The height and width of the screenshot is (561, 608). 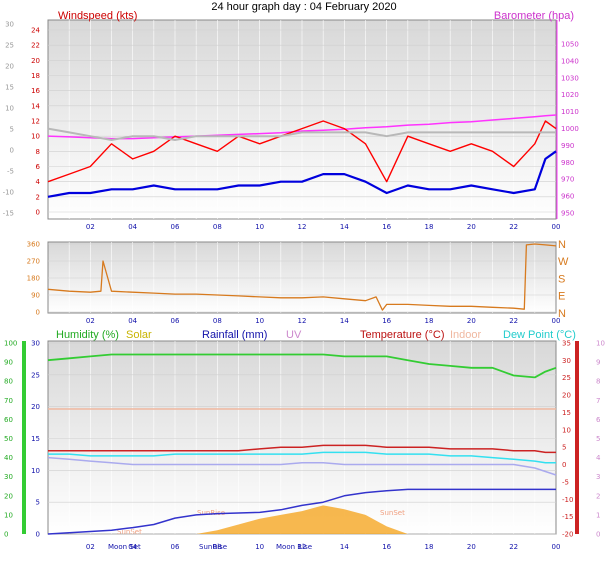 What do you see at coordinates (9, 25) in the screenshot?
I see `outer-left-tick: 30` at bounding box center [9, 25].